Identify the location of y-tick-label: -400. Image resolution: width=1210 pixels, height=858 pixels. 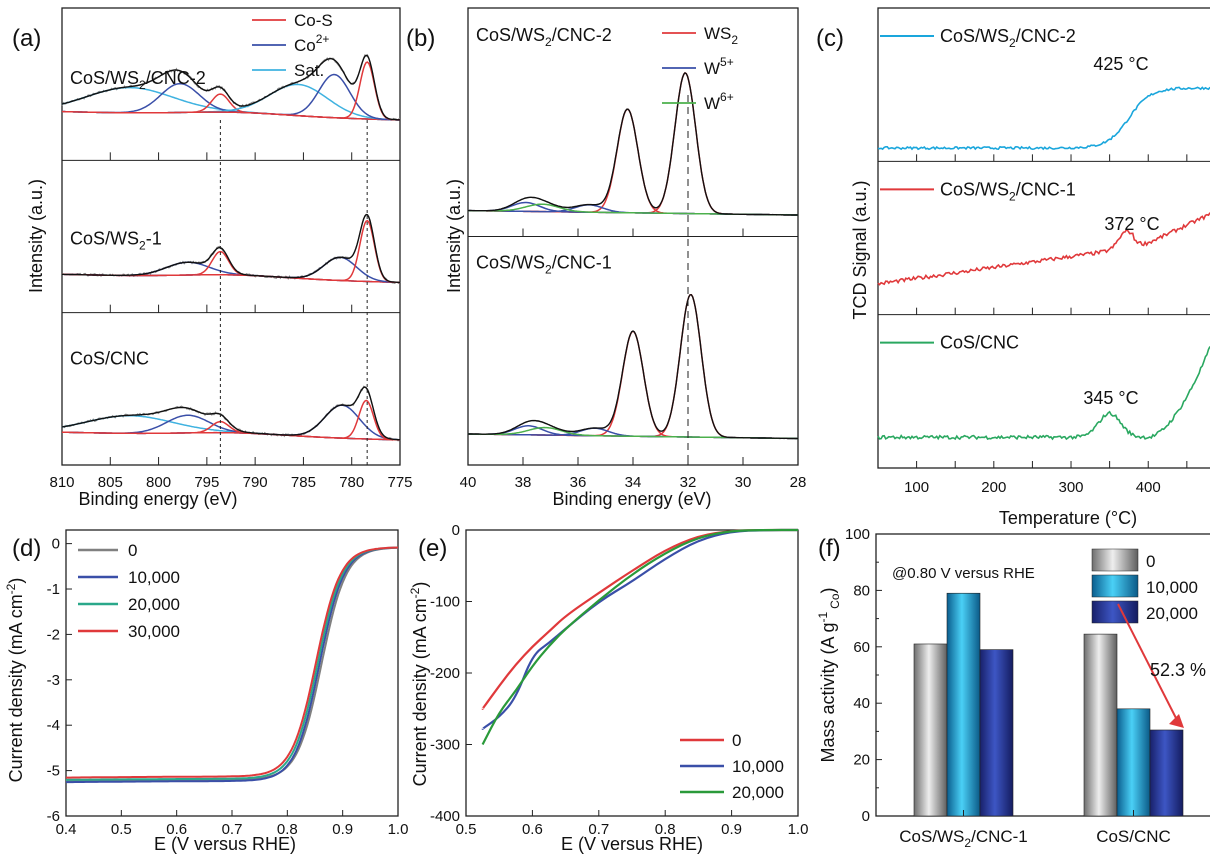
(445, 816).